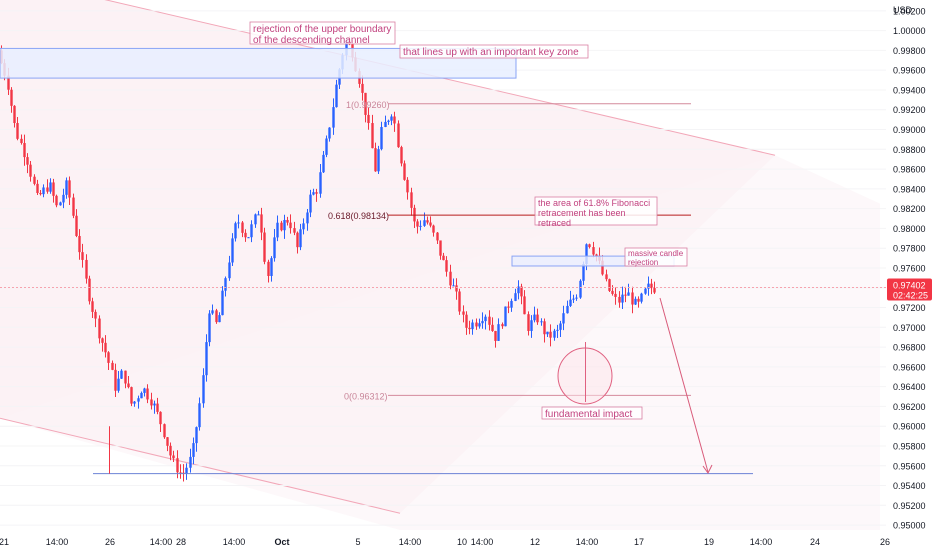 The width and height of the screenshot is (932, 550). I want to click on price-tick-label: 0.98200, so click(909, 209).